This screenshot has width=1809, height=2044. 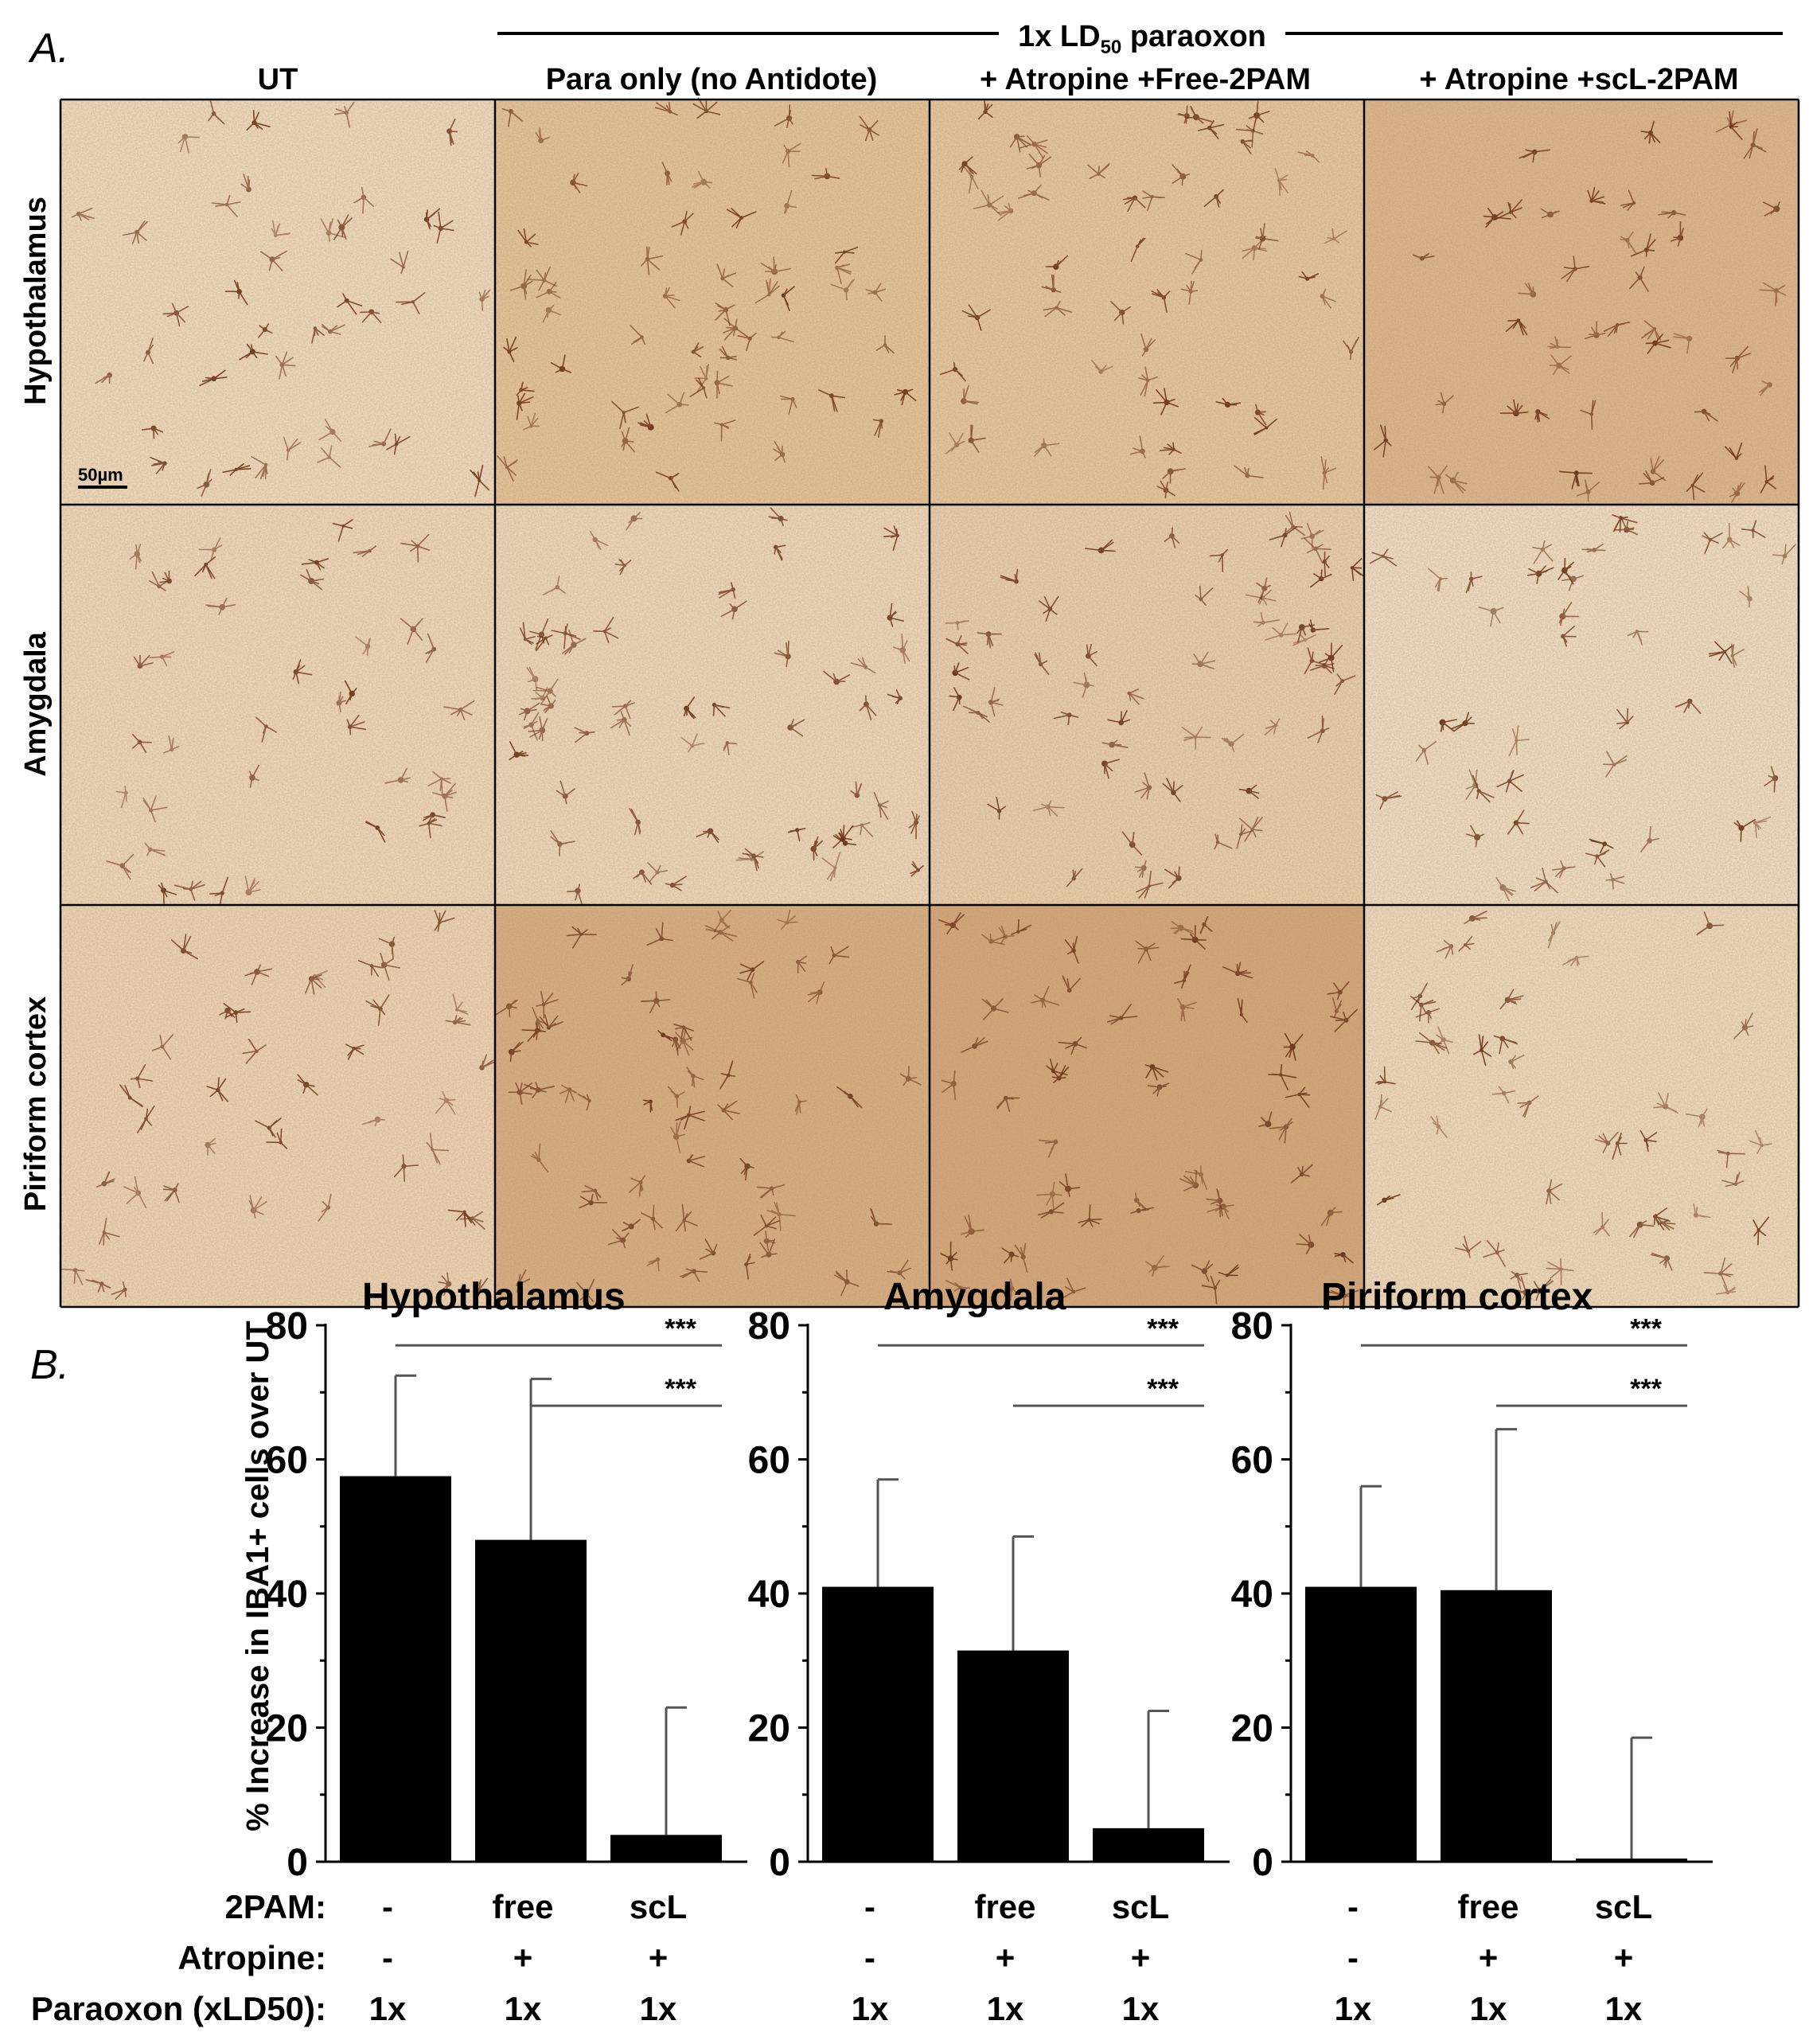 I want to click on y-tick-label: 0, so click(x=297, y=1863).